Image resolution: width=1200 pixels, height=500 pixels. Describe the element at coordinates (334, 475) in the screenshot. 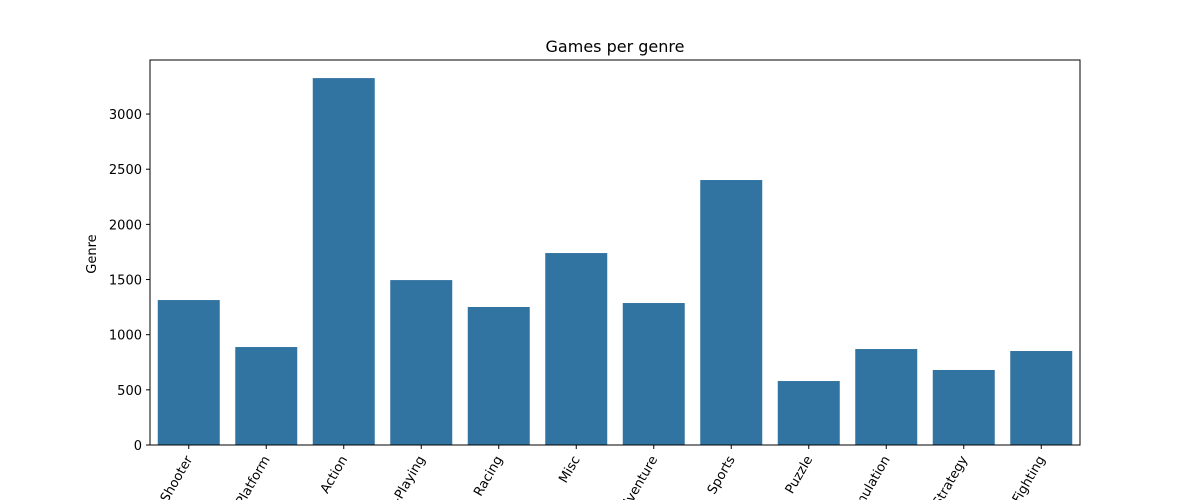

I see `x-tick-label: Action` at that location.